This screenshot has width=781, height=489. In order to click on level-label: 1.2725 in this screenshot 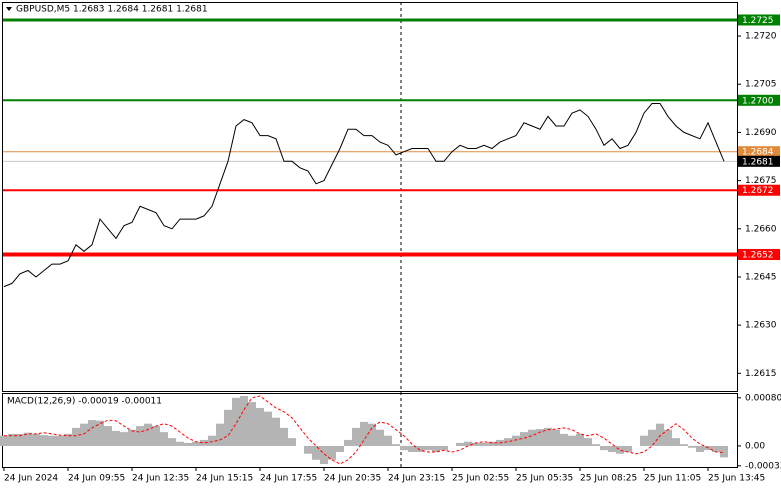, I will do `click(758, 21)`.